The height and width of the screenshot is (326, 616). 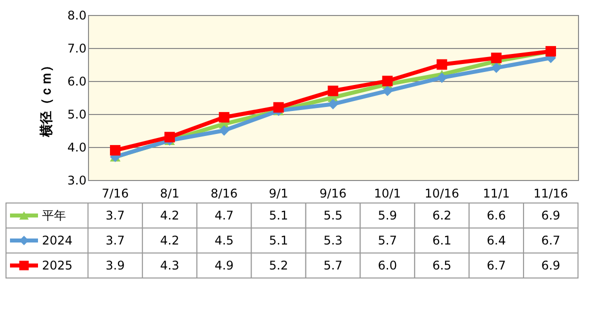 What do you see at coordinates (387, 193) in the screenshot?
I see `x-tick-label: 10/1` at bounding box center [387, 193].